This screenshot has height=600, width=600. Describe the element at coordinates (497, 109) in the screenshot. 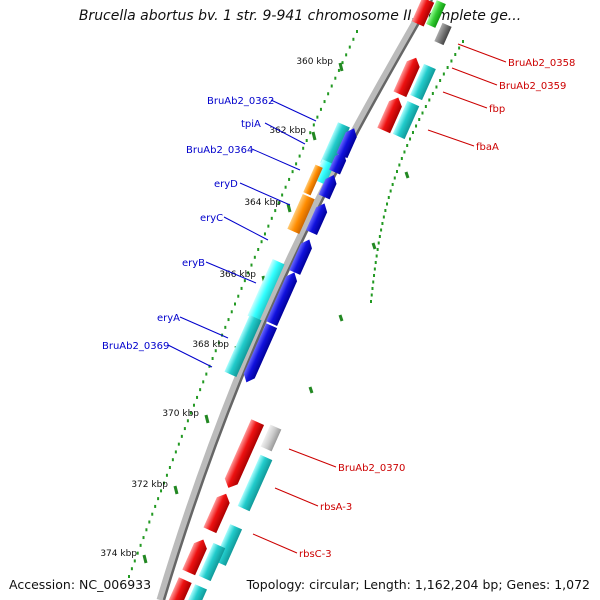

I see `gene-label-right: fbp` at that location.